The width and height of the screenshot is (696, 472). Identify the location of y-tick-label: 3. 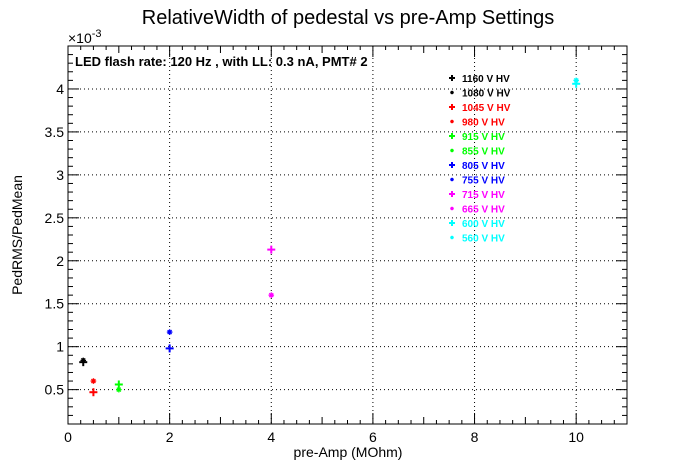
(60, 175).